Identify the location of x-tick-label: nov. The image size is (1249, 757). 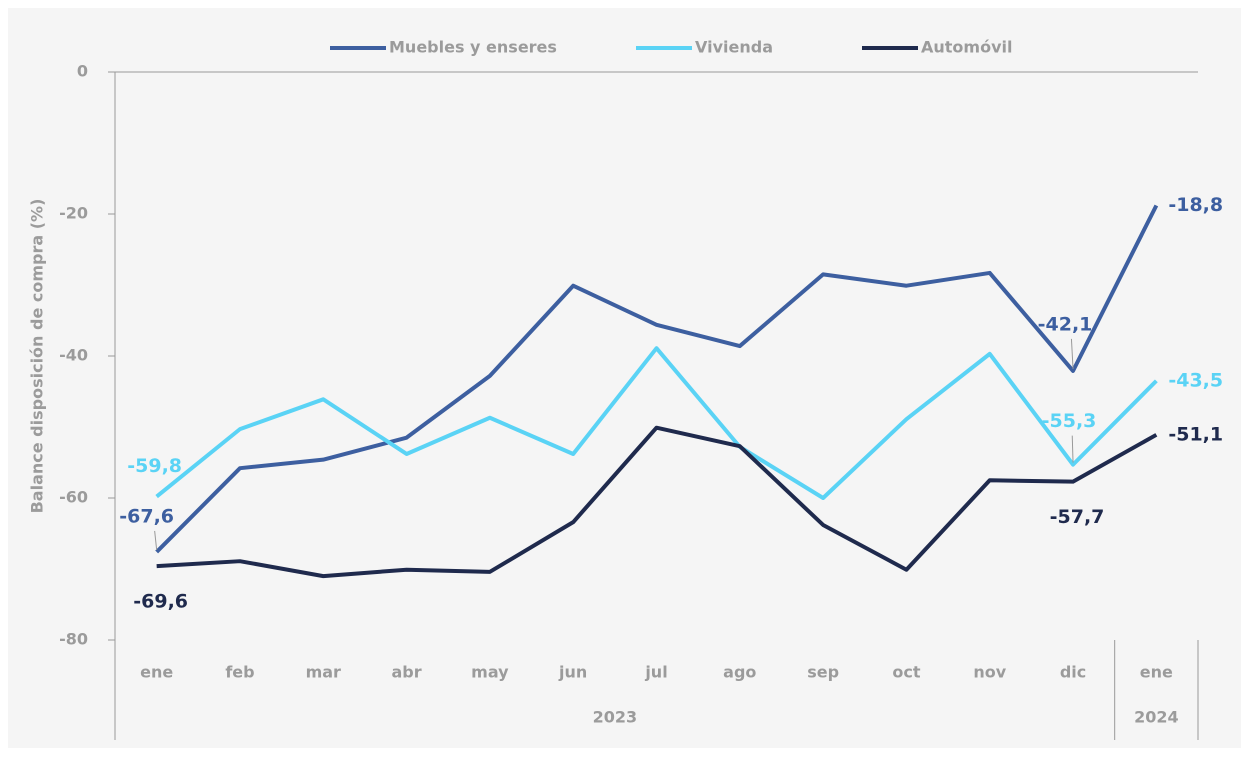
(989, 672).